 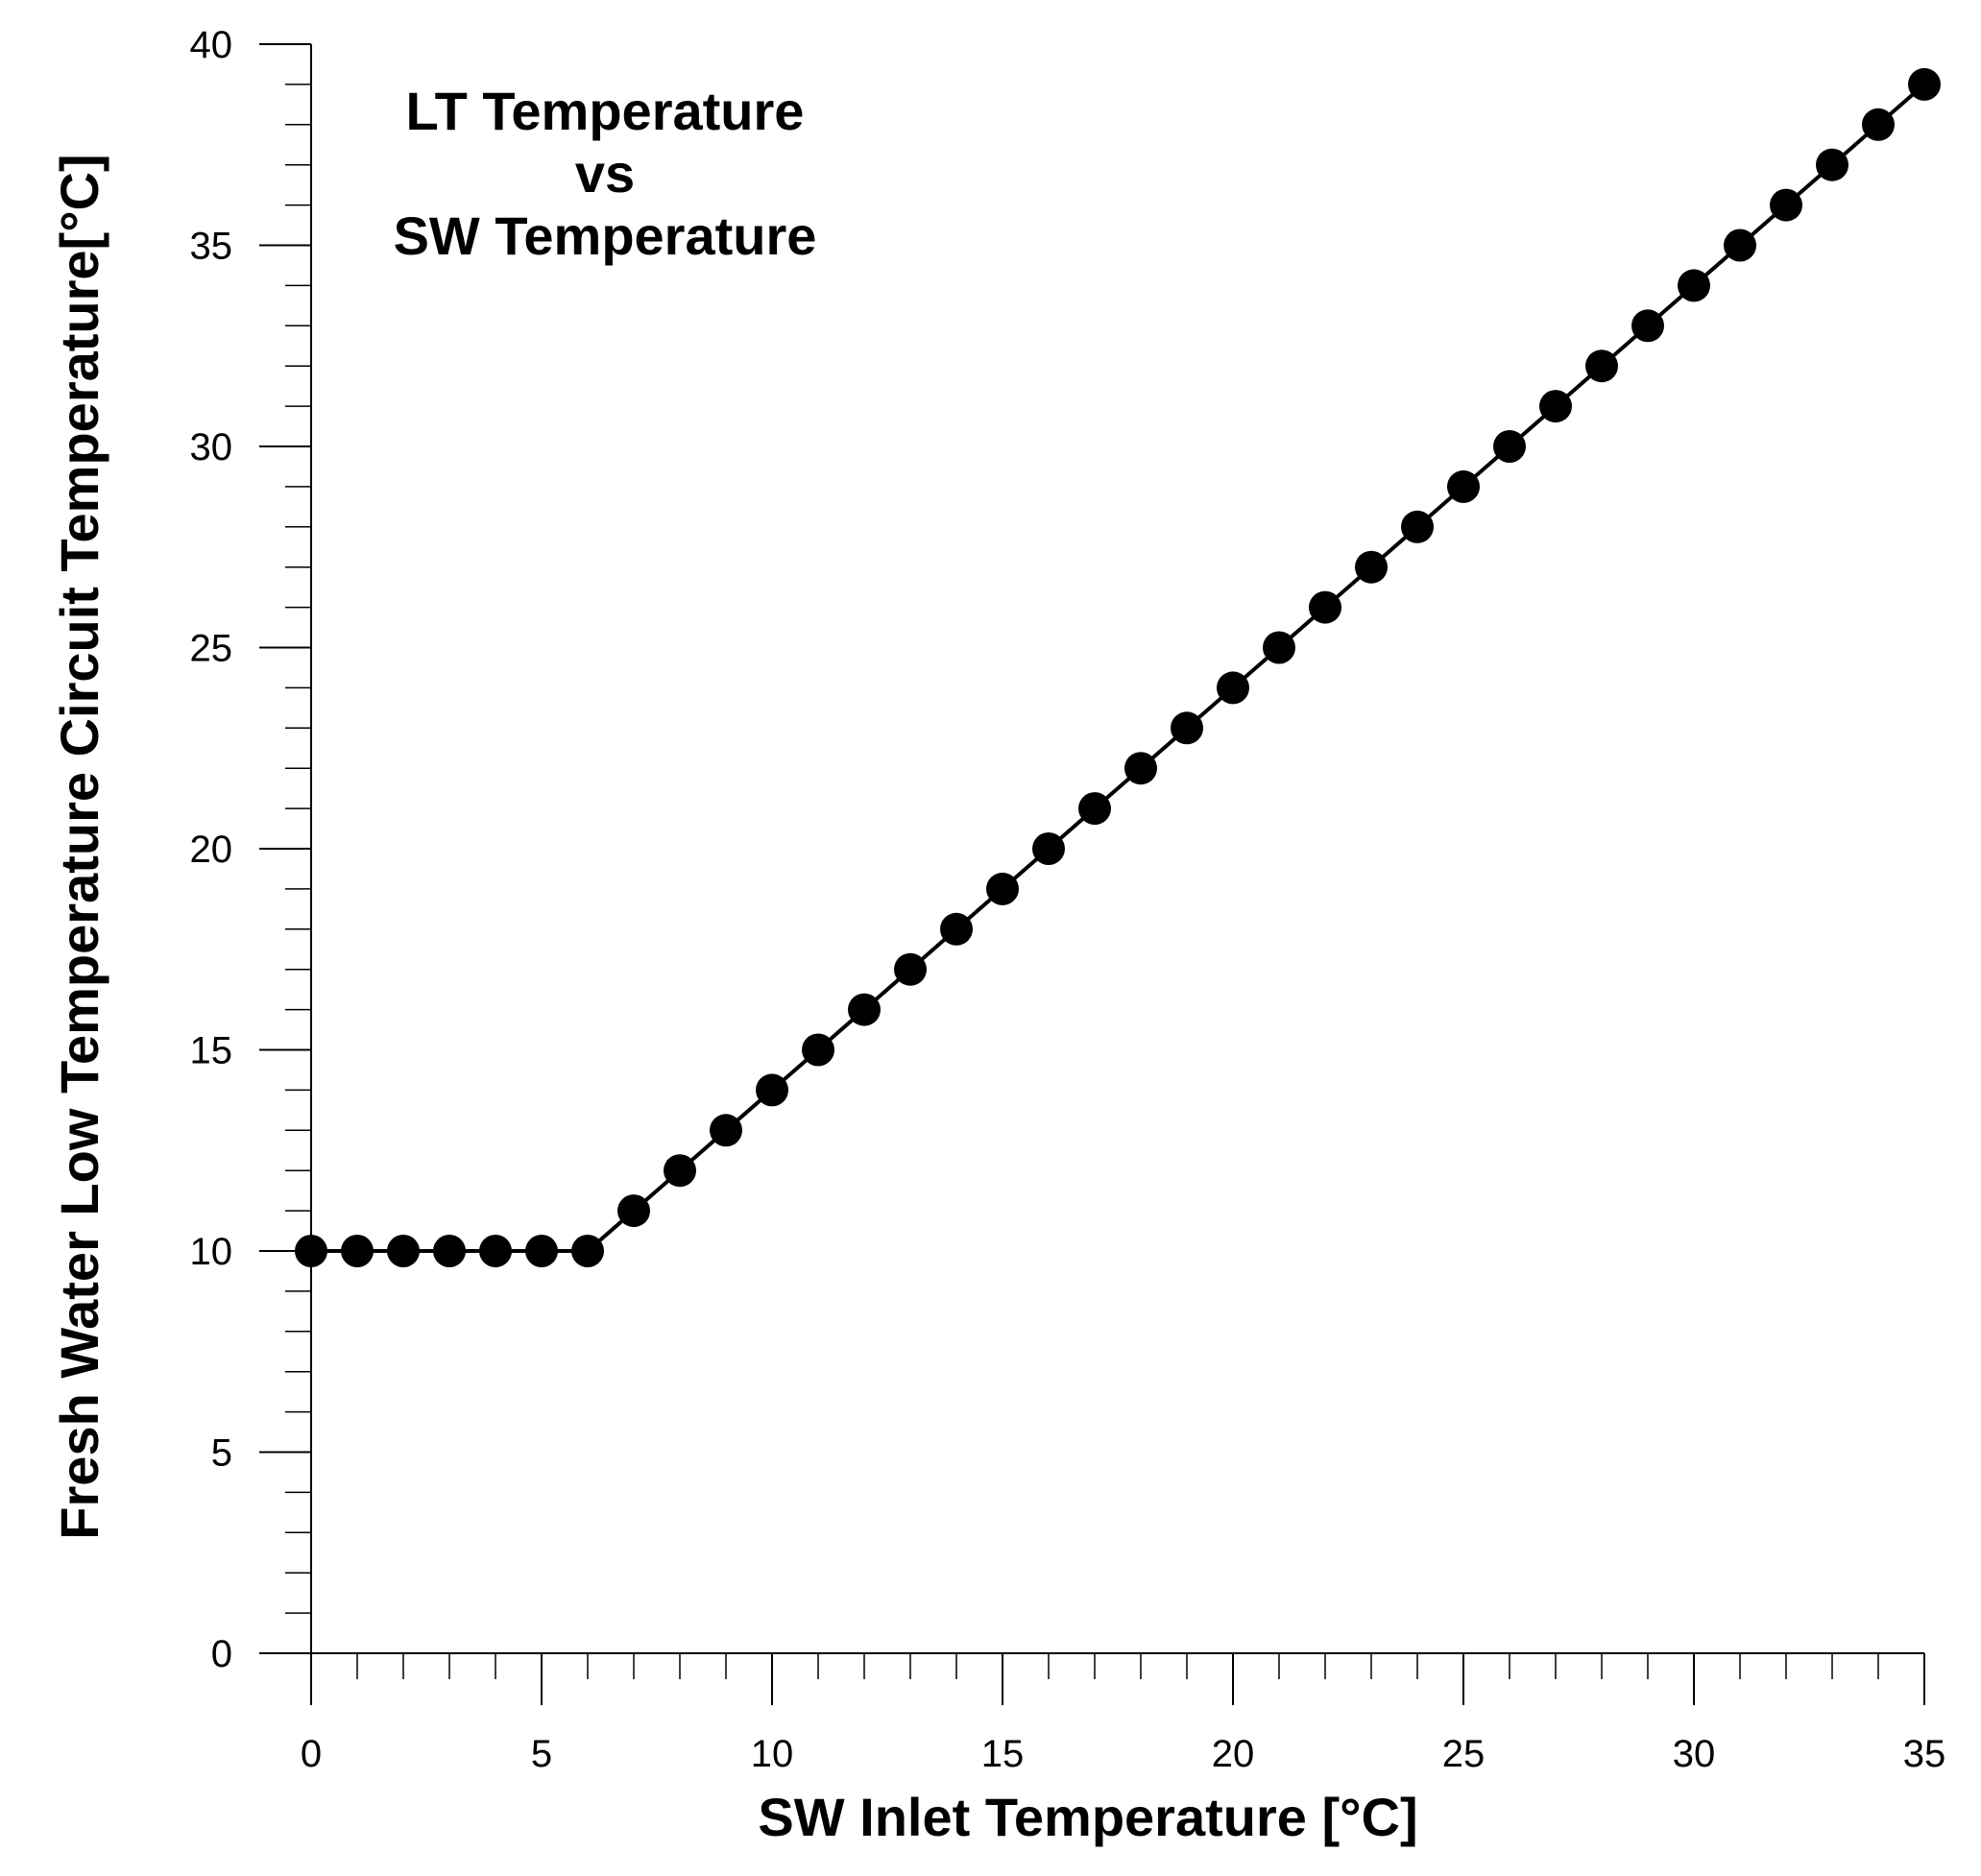 What do you see at coordinates (211, 45) in the screenshot?
I see `y-tick-label: 40` at bounding box center [211, 45].